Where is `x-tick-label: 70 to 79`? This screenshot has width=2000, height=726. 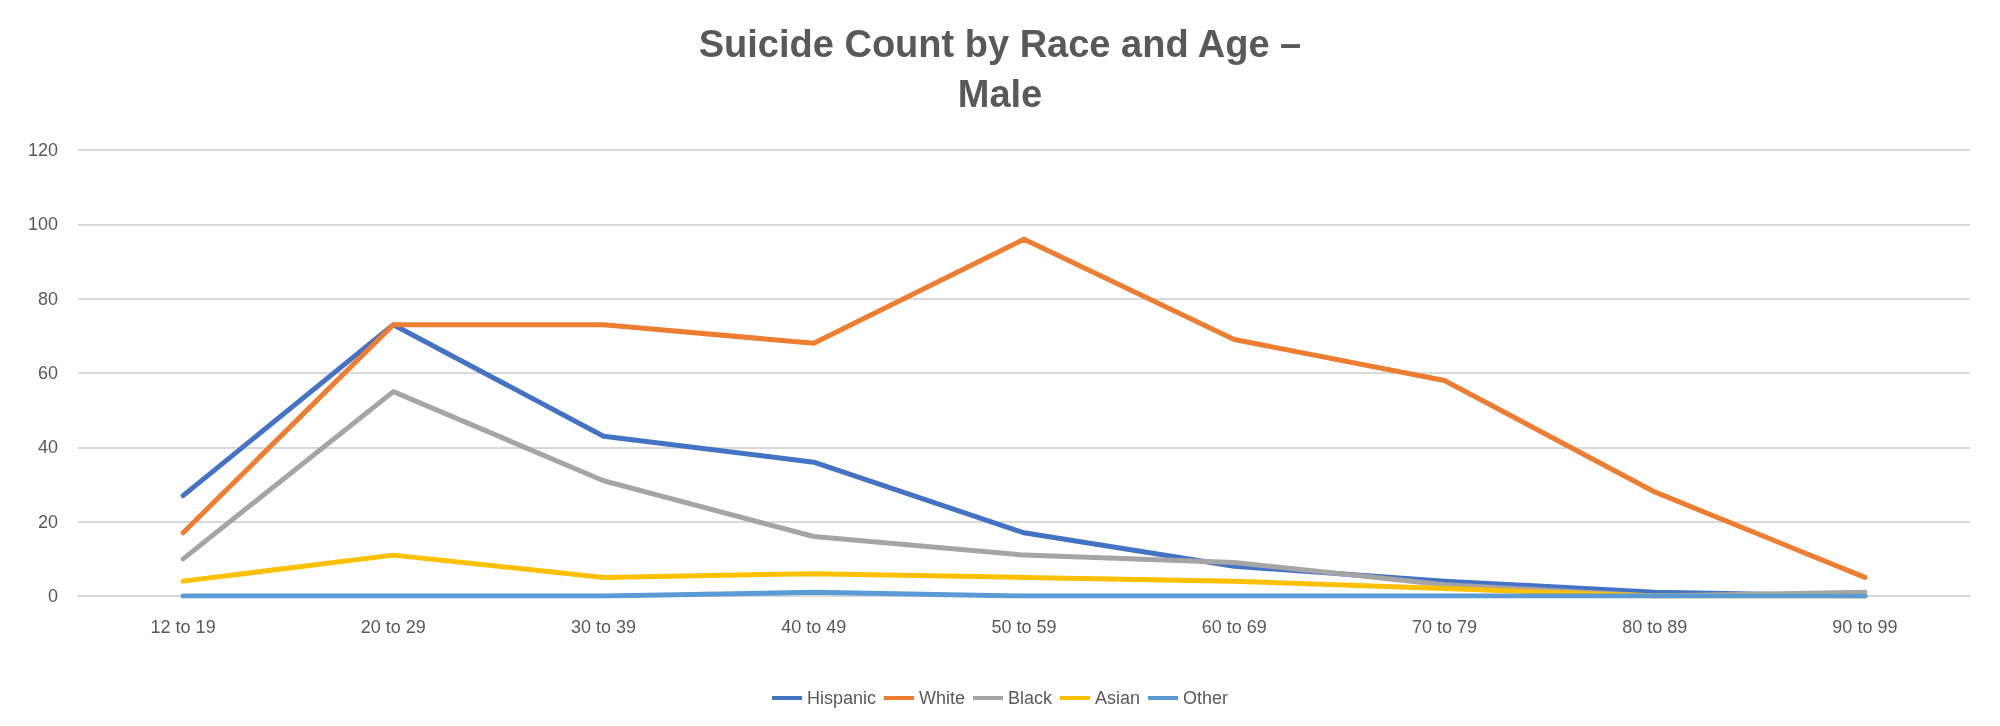 x-tick-label: 70 to 79 is located at coordinates (1444, 627).